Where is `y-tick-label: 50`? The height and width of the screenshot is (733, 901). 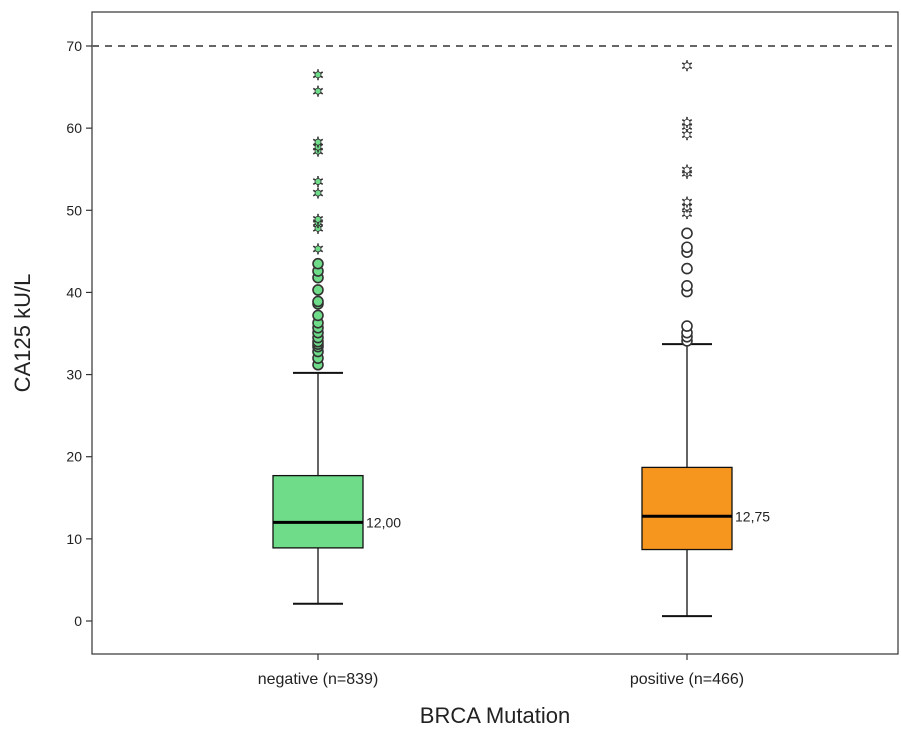
y-tick-label: 50 is located at coordinates (74, 210).